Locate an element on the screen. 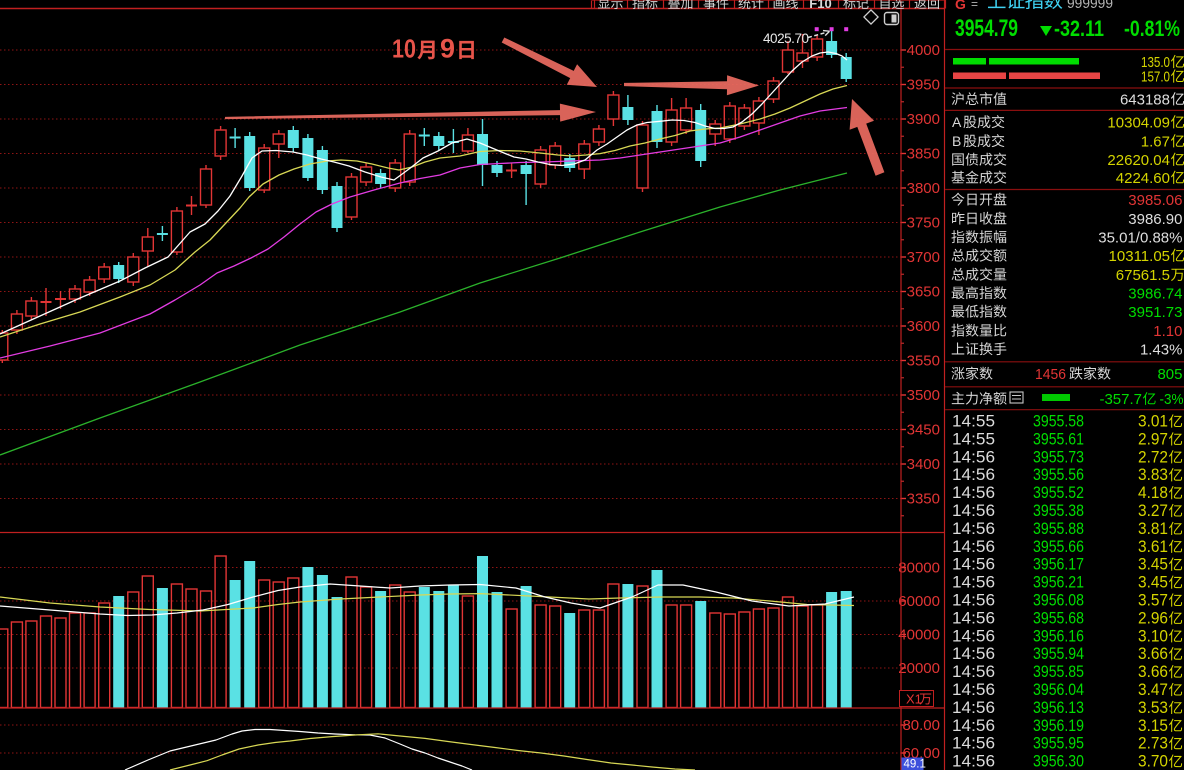  svg-text: 4025.70 is located at coordinates (786, 38).